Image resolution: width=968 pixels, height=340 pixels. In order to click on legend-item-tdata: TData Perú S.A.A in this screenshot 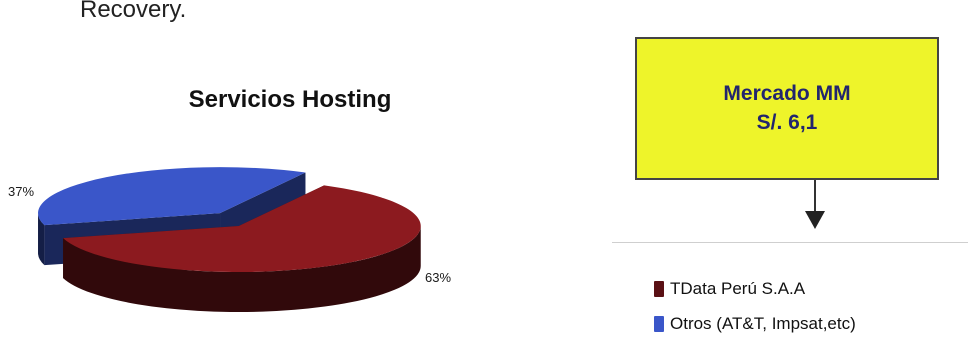, I will do `click(729, 289)`.